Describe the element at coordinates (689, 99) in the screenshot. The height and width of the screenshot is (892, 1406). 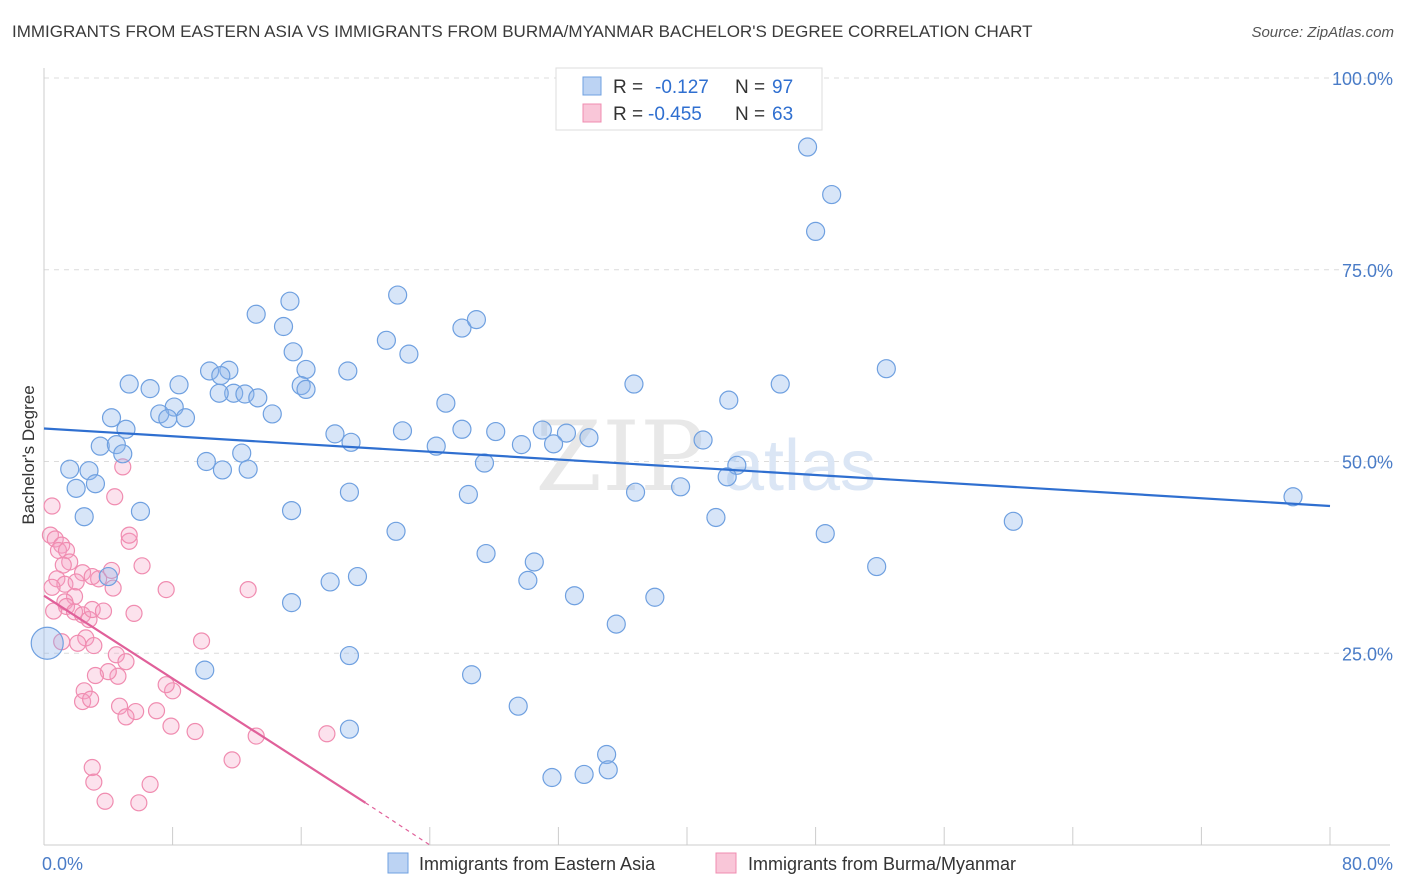
I see `stats-legend: R = -0.127 N = 97 R = -0.455 N = 63` at that location.